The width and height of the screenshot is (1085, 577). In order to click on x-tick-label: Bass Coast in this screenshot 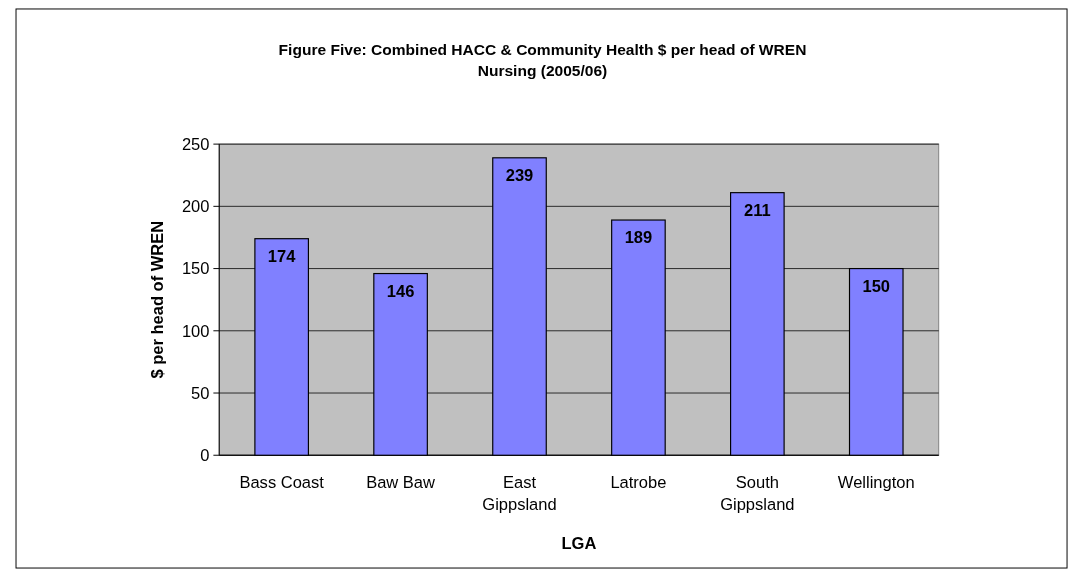, I will do `click(282, 483)`.